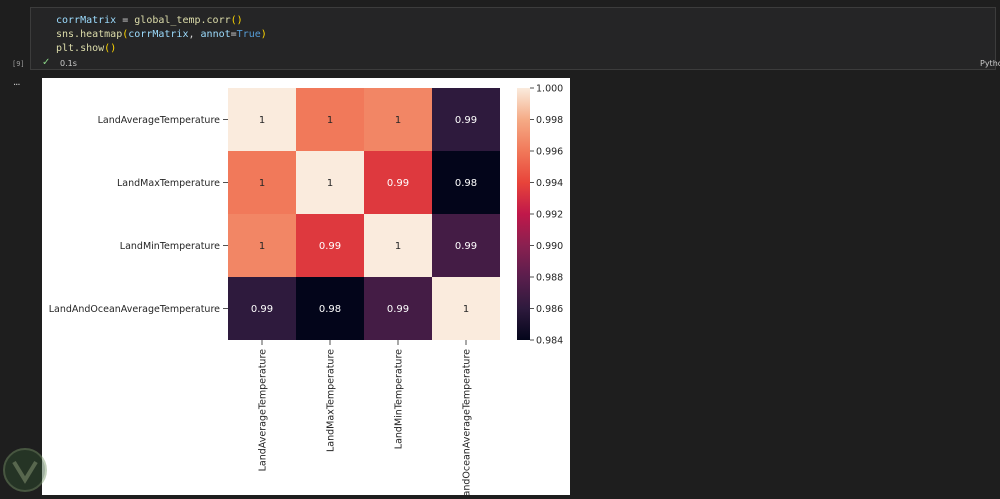 This screenshot has height=499, width=1000. Describe the element at coordinates (549, 215) in the screenshot. I see `colorbar-tick-label-4: 0.992` at that location.